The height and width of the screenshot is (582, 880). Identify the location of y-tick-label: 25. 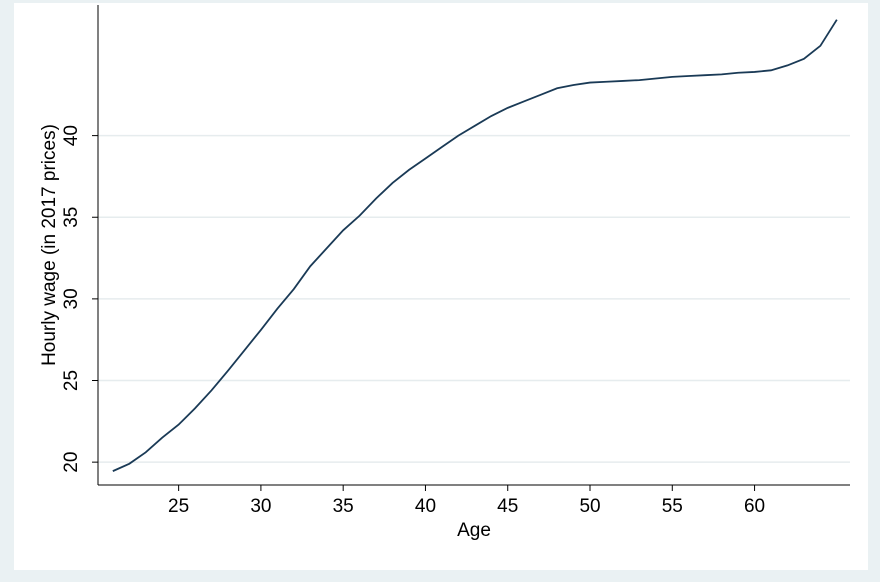
(71, 380).